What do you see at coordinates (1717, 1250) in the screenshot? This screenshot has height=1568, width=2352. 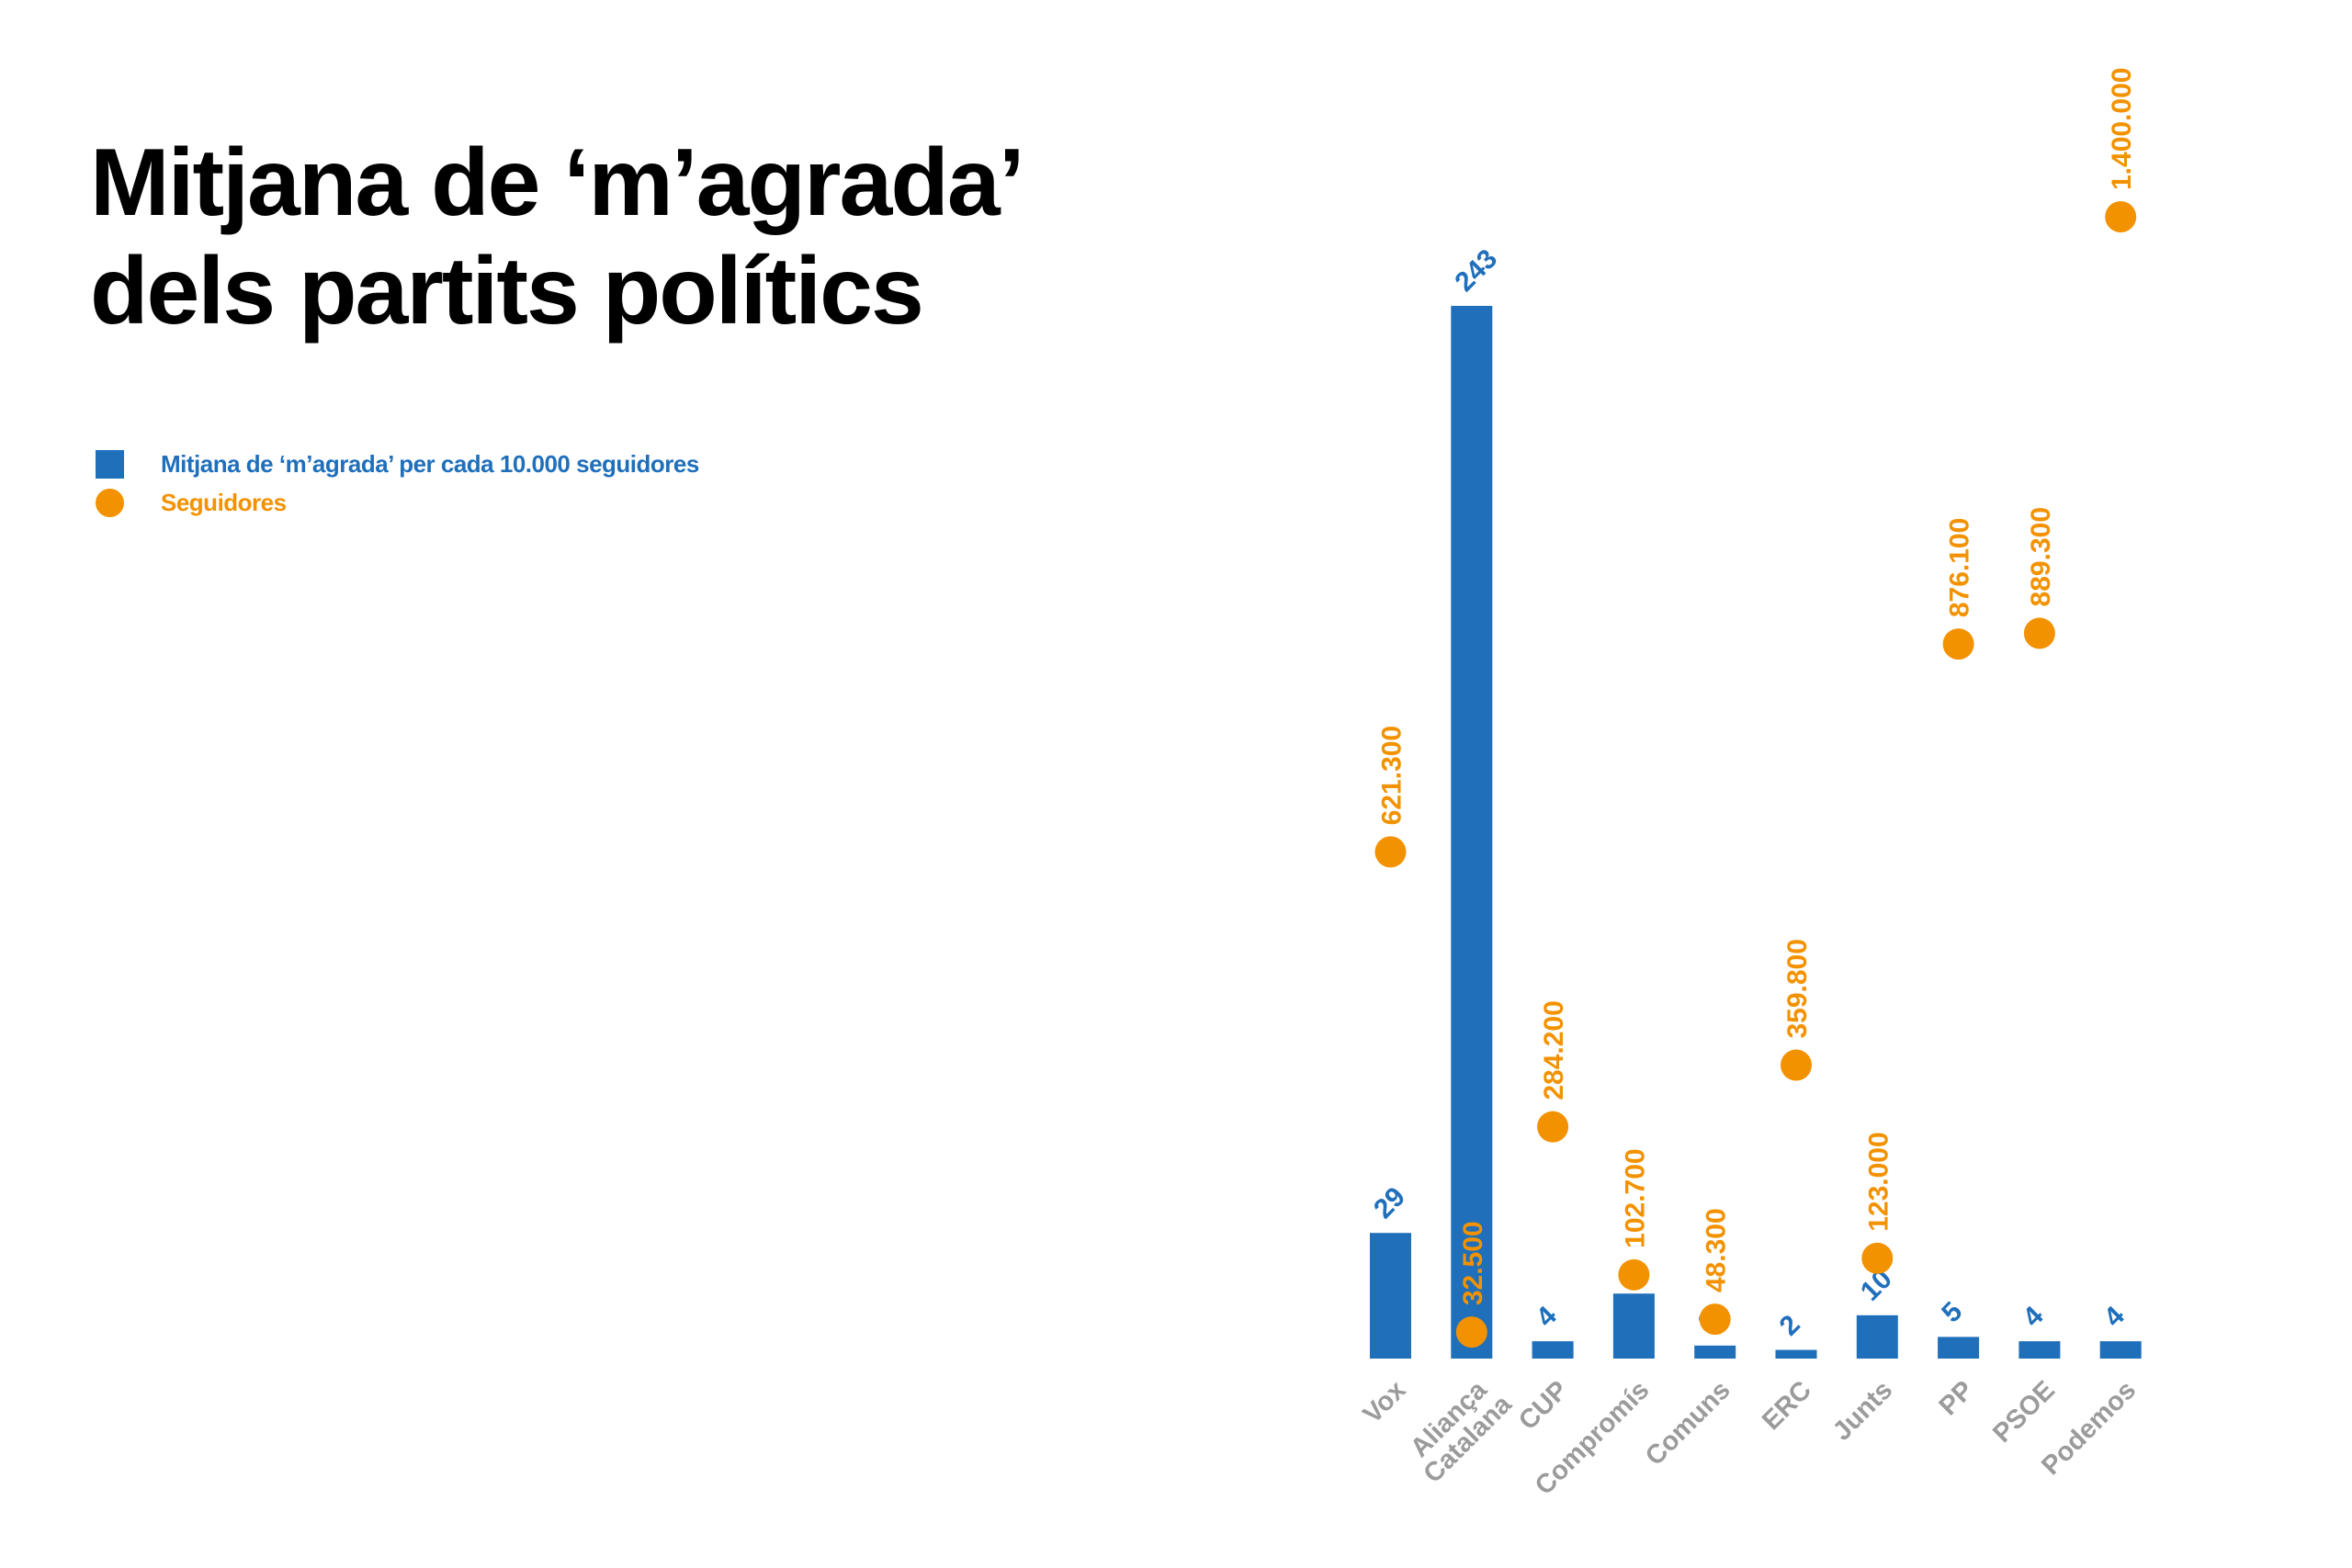 I see `follower-value-label: 48.300` at bounding box center [1717, 1250].